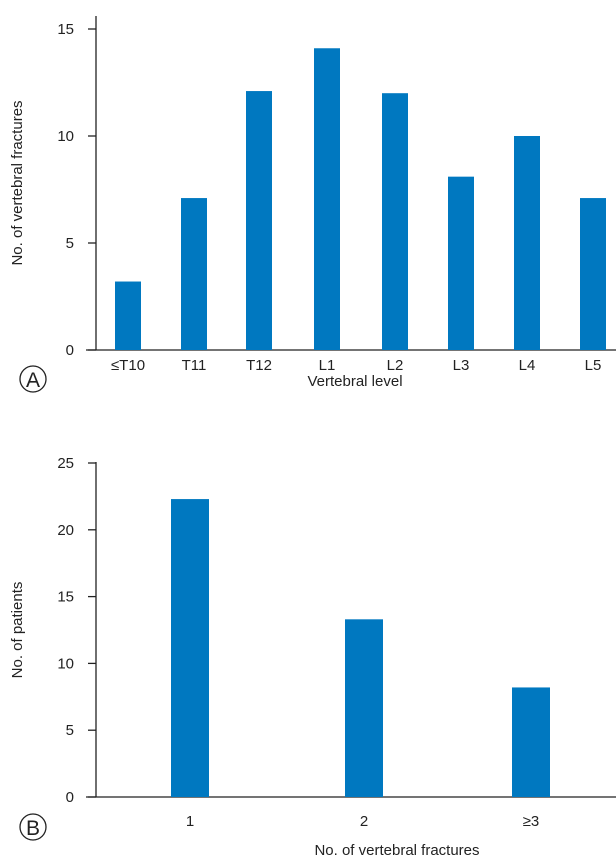  I want to click on y-ticks: 0 5 10 15, so click(76, 190).